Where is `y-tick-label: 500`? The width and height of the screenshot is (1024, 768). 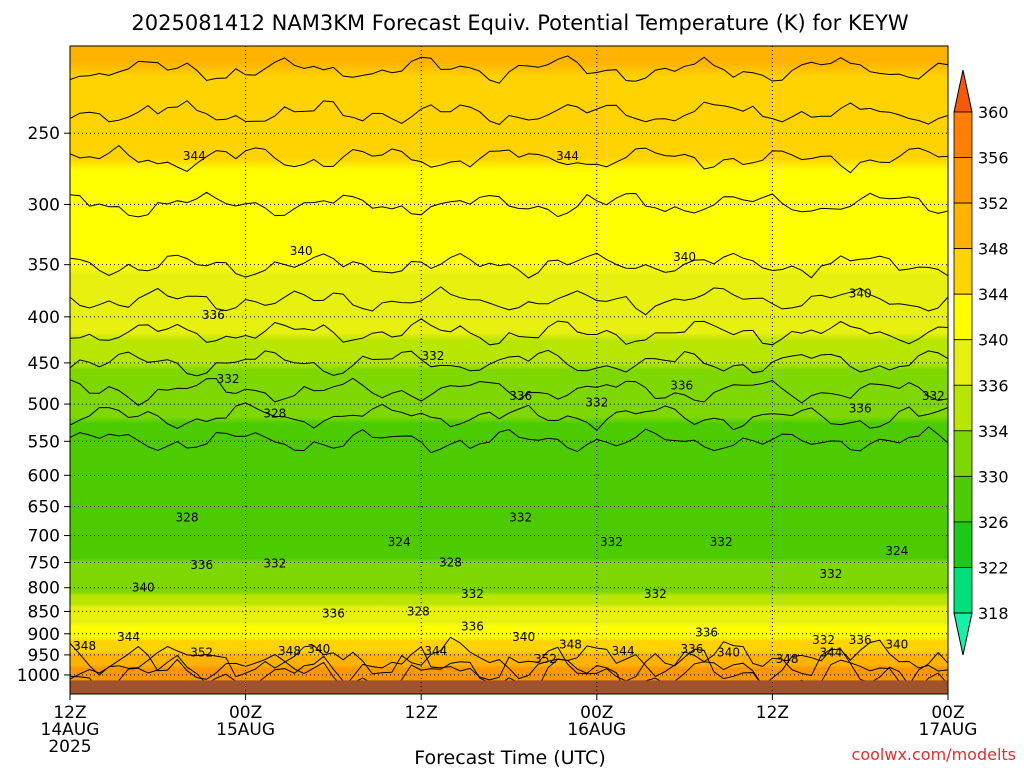 y-tick-label: 500 is located at coordinates (44, 405).